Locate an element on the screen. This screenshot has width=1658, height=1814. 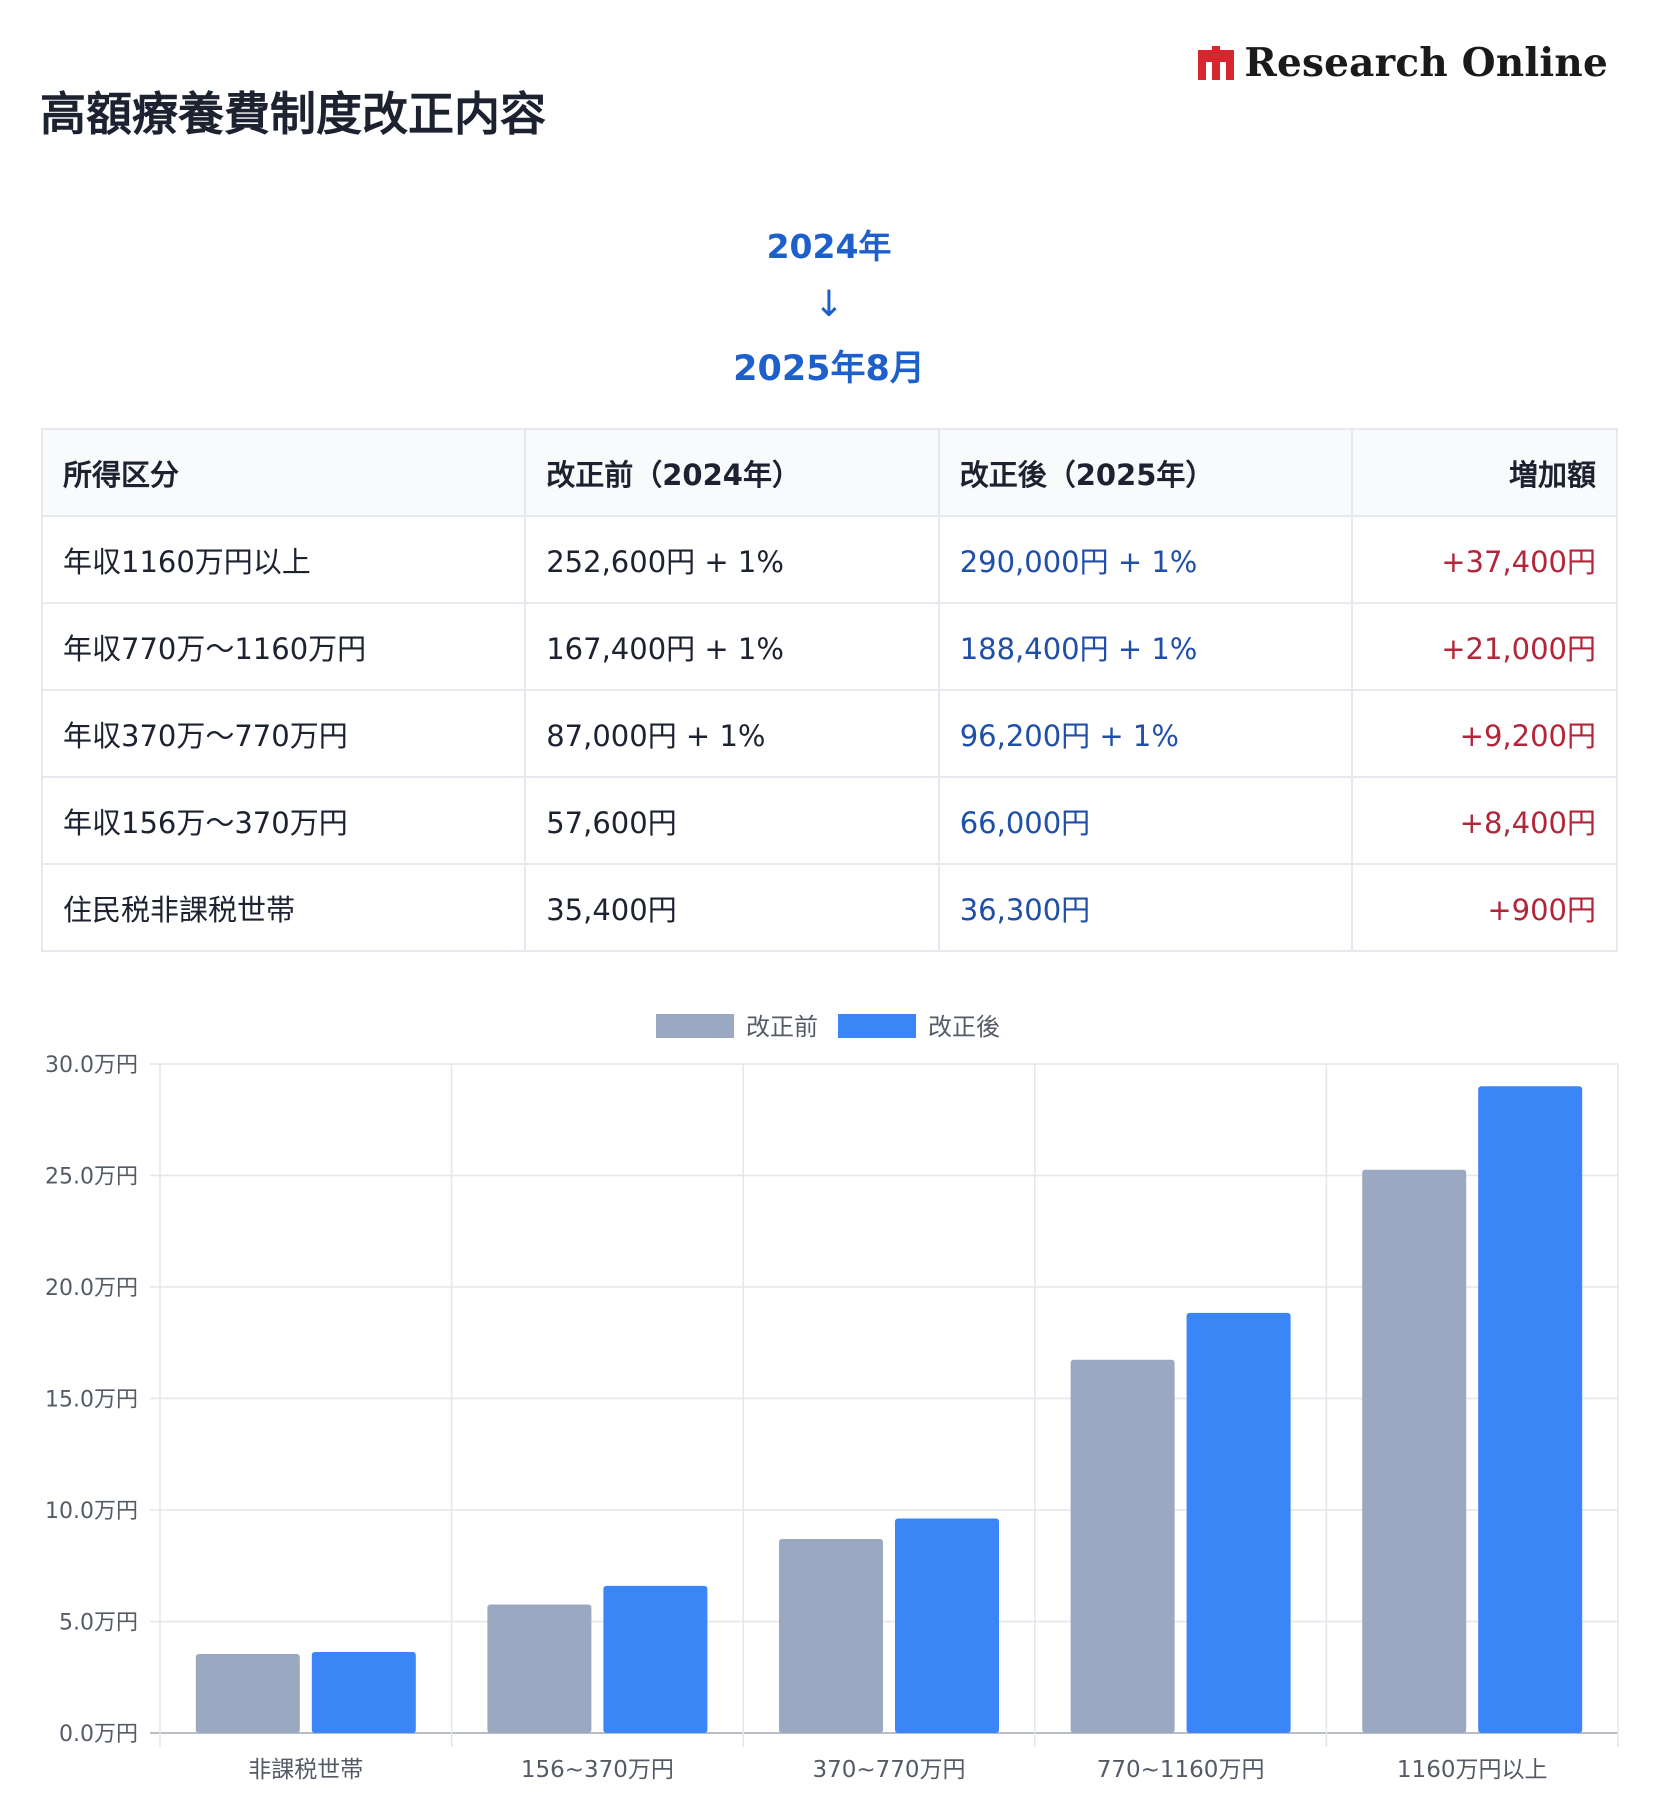
cell-after: 36,300円 is located at coordinates (1145, 907).